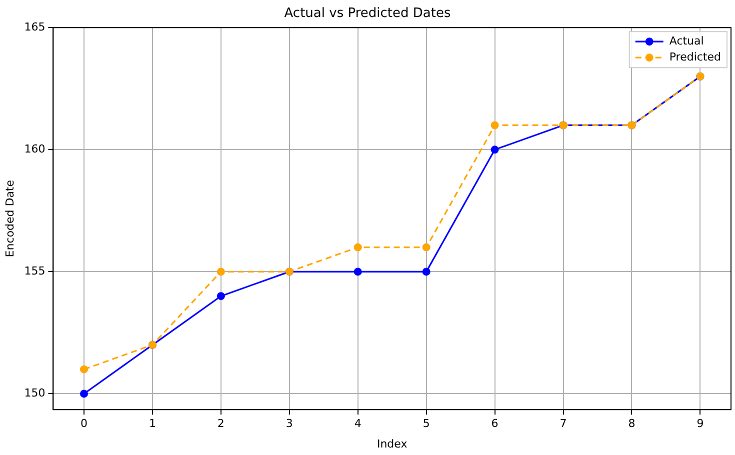 The height and width of the screenshot is (455, 735). What do you see at coordinates (686, 41) in the screenshot?
I see `legend-label: Actual` at bounding box center [686, 41].